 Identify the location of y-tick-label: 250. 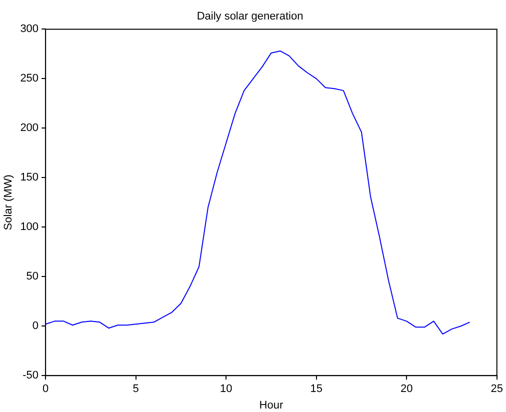
(29, 78).